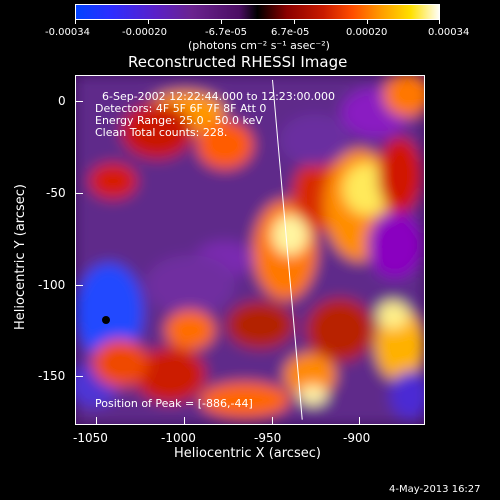  Describe the element at coordinates (90, 438) in the screenshot. I see `x-tick-label-0: -1050` at that location.